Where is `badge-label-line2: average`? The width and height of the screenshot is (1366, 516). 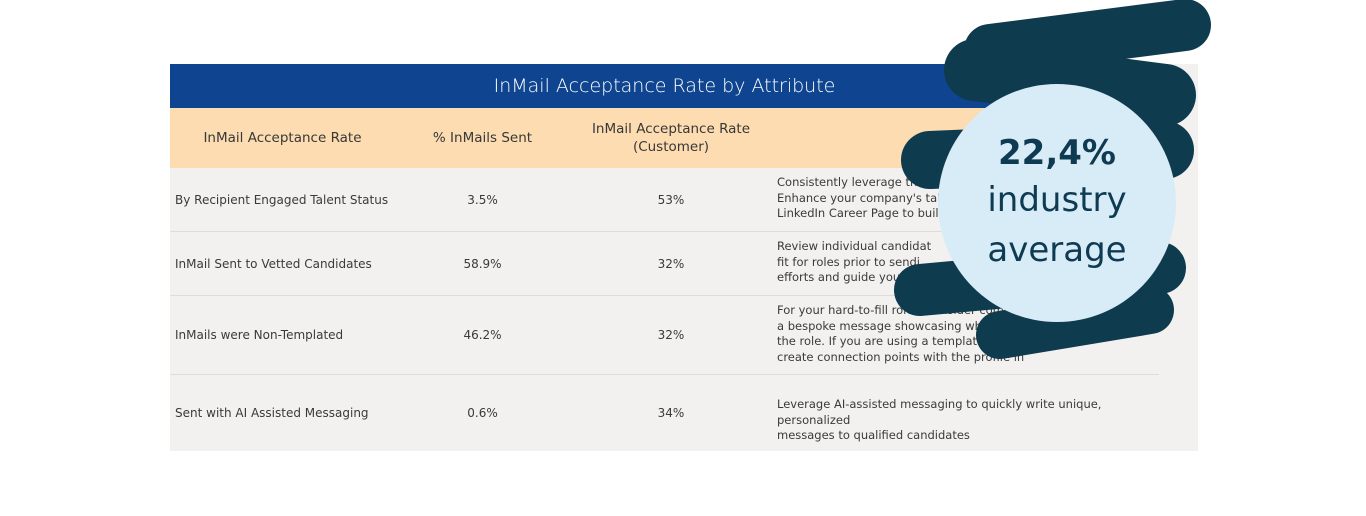 badge-label-line2: average is located at coordinates (1057, 250).